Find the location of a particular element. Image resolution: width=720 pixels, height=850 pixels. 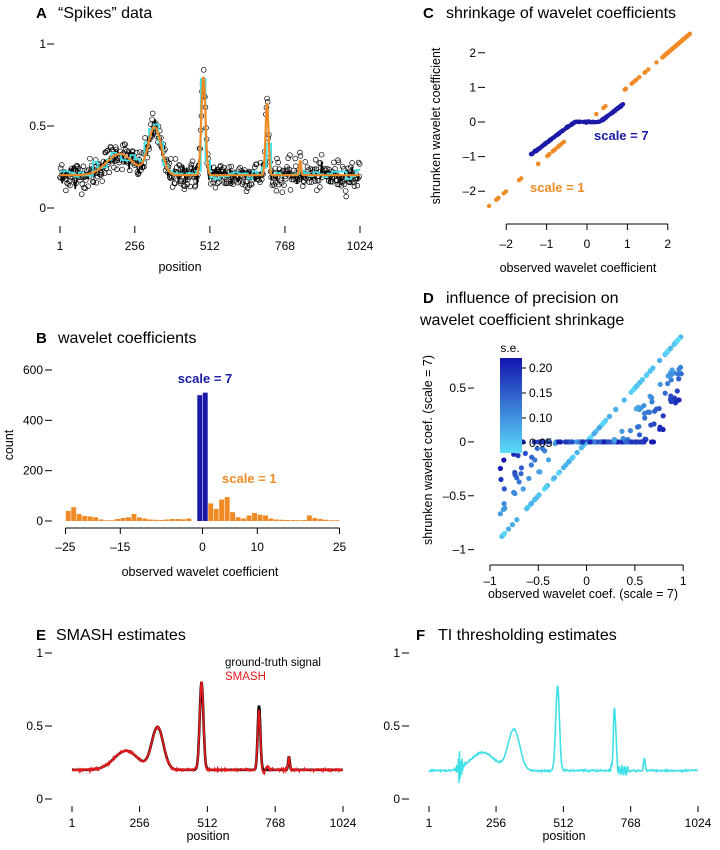

panel-b-ytick-label: 600 is located at coordinates (33, 370).